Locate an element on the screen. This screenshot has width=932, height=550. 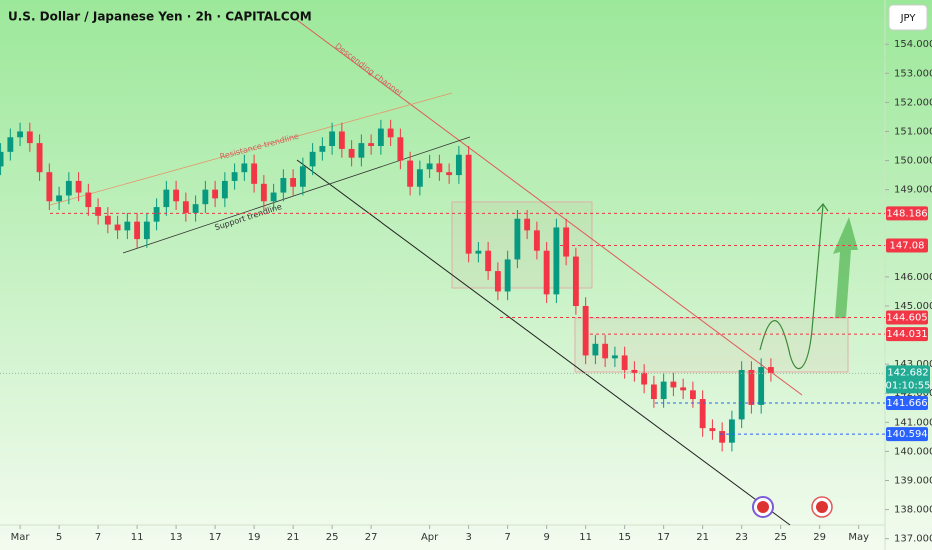
x-tick-label: 21 is located at coordinates (702, 537).